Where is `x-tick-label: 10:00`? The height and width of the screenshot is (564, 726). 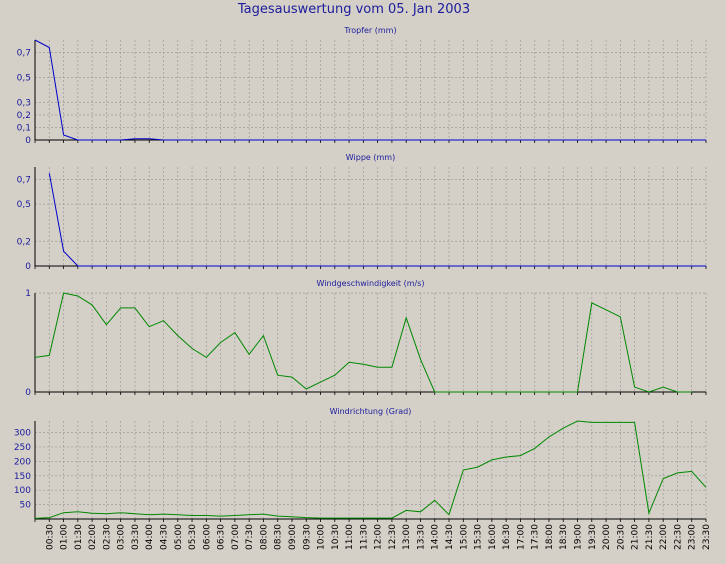
x-tick-label: 10:00 is located at coordinates (322, 537).